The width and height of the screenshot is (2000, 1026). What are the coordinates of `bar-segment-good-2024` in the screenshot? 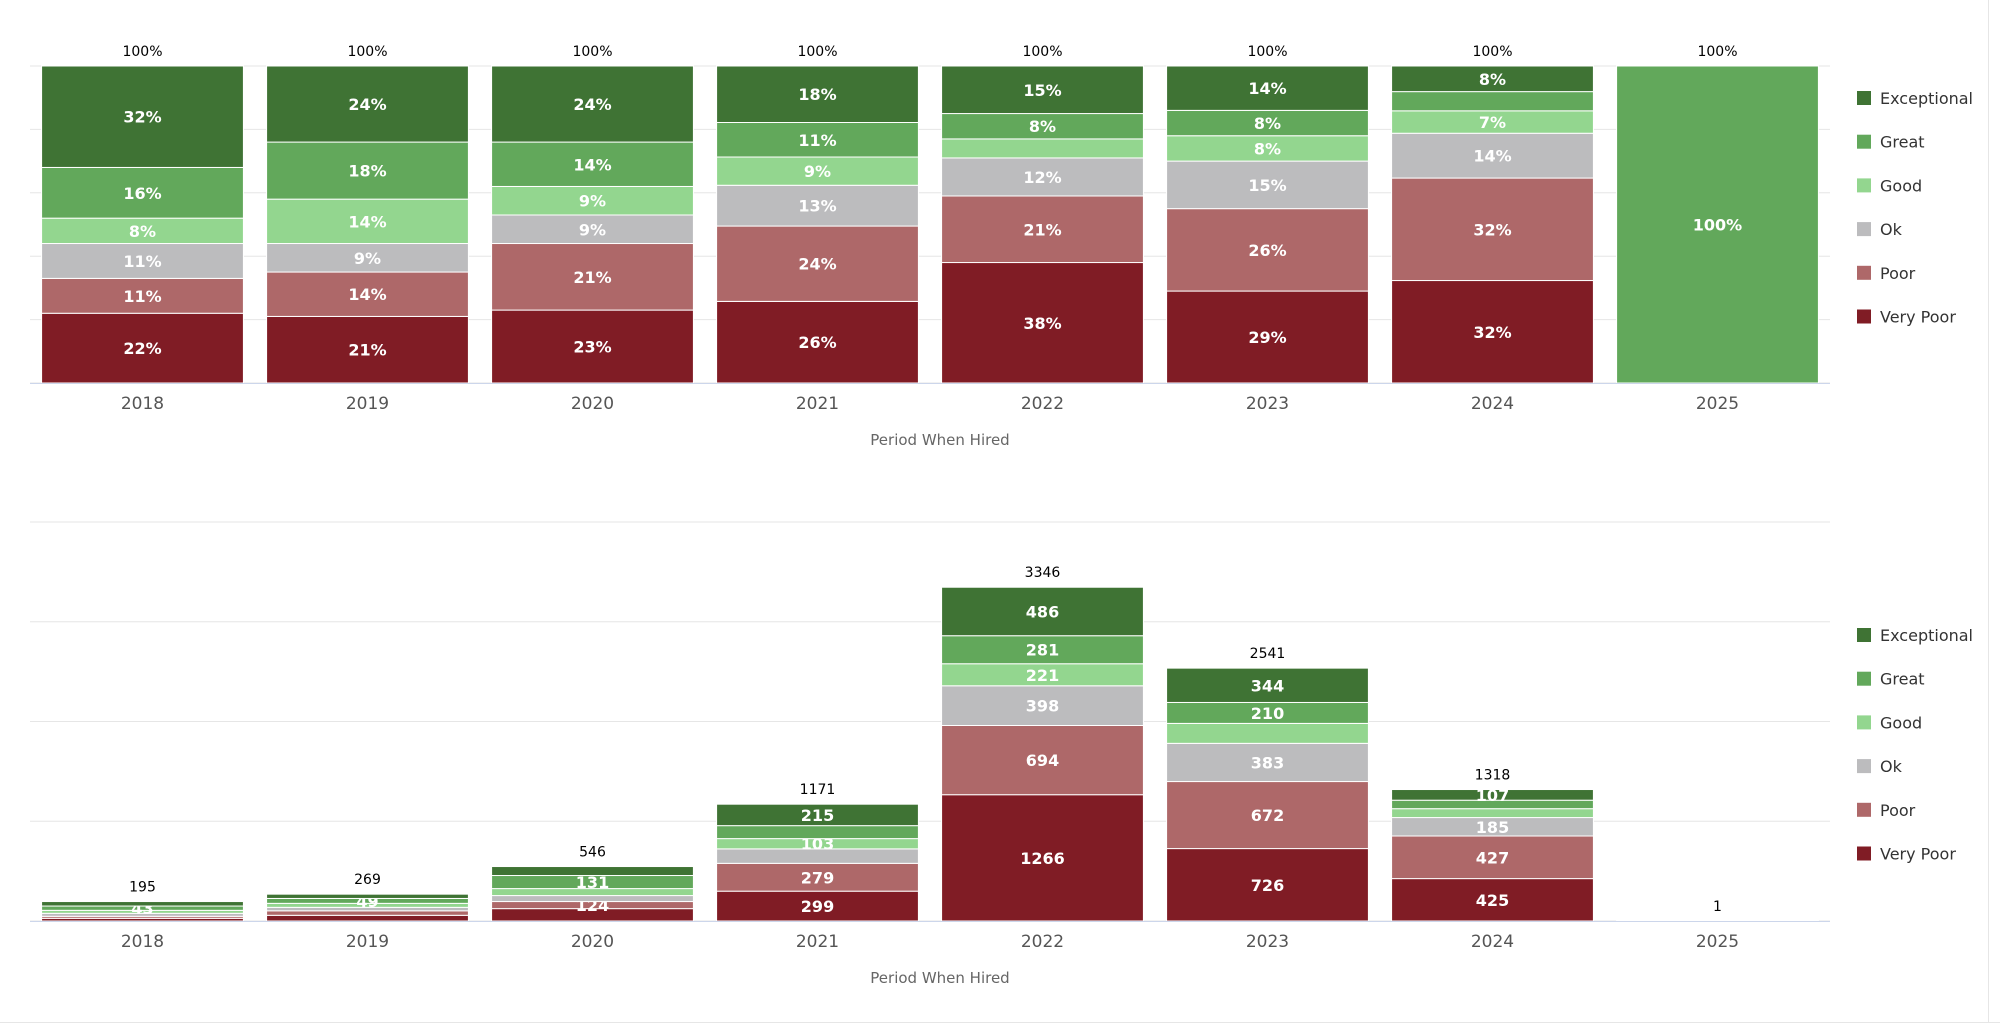 It's located at (1492, 813).